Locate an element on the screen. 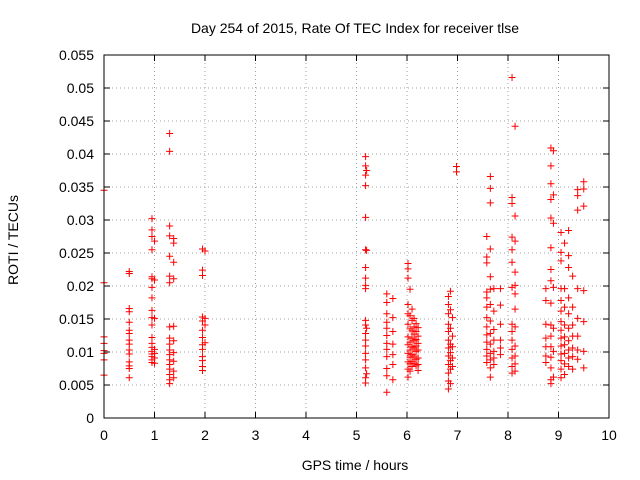  y-tick-label: 0 is located at coordinates (90, 418).